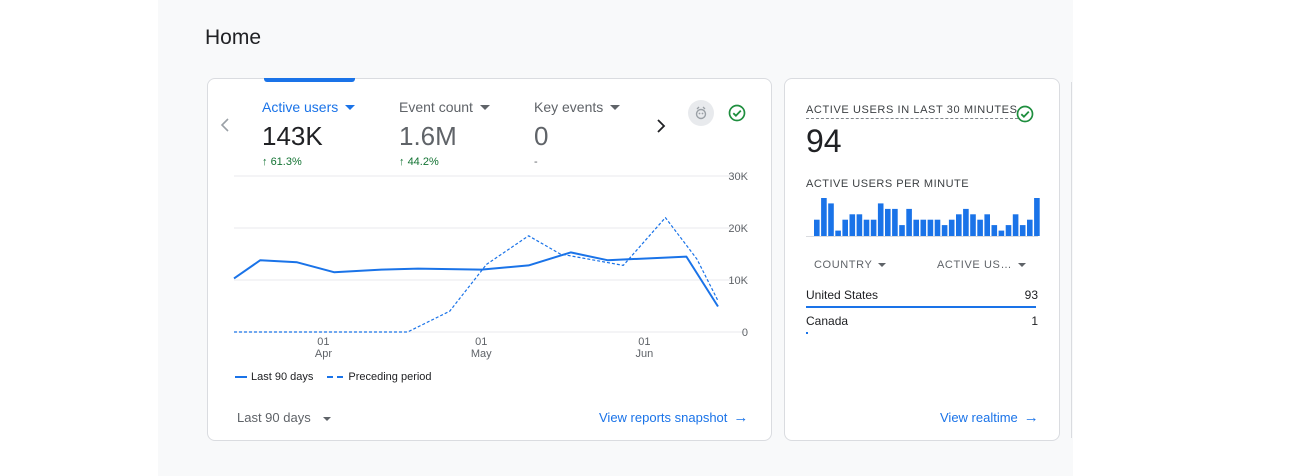 The height and width of the screenshot is (476, 1300). I want to click on page-title: Home, so click(233, 37).